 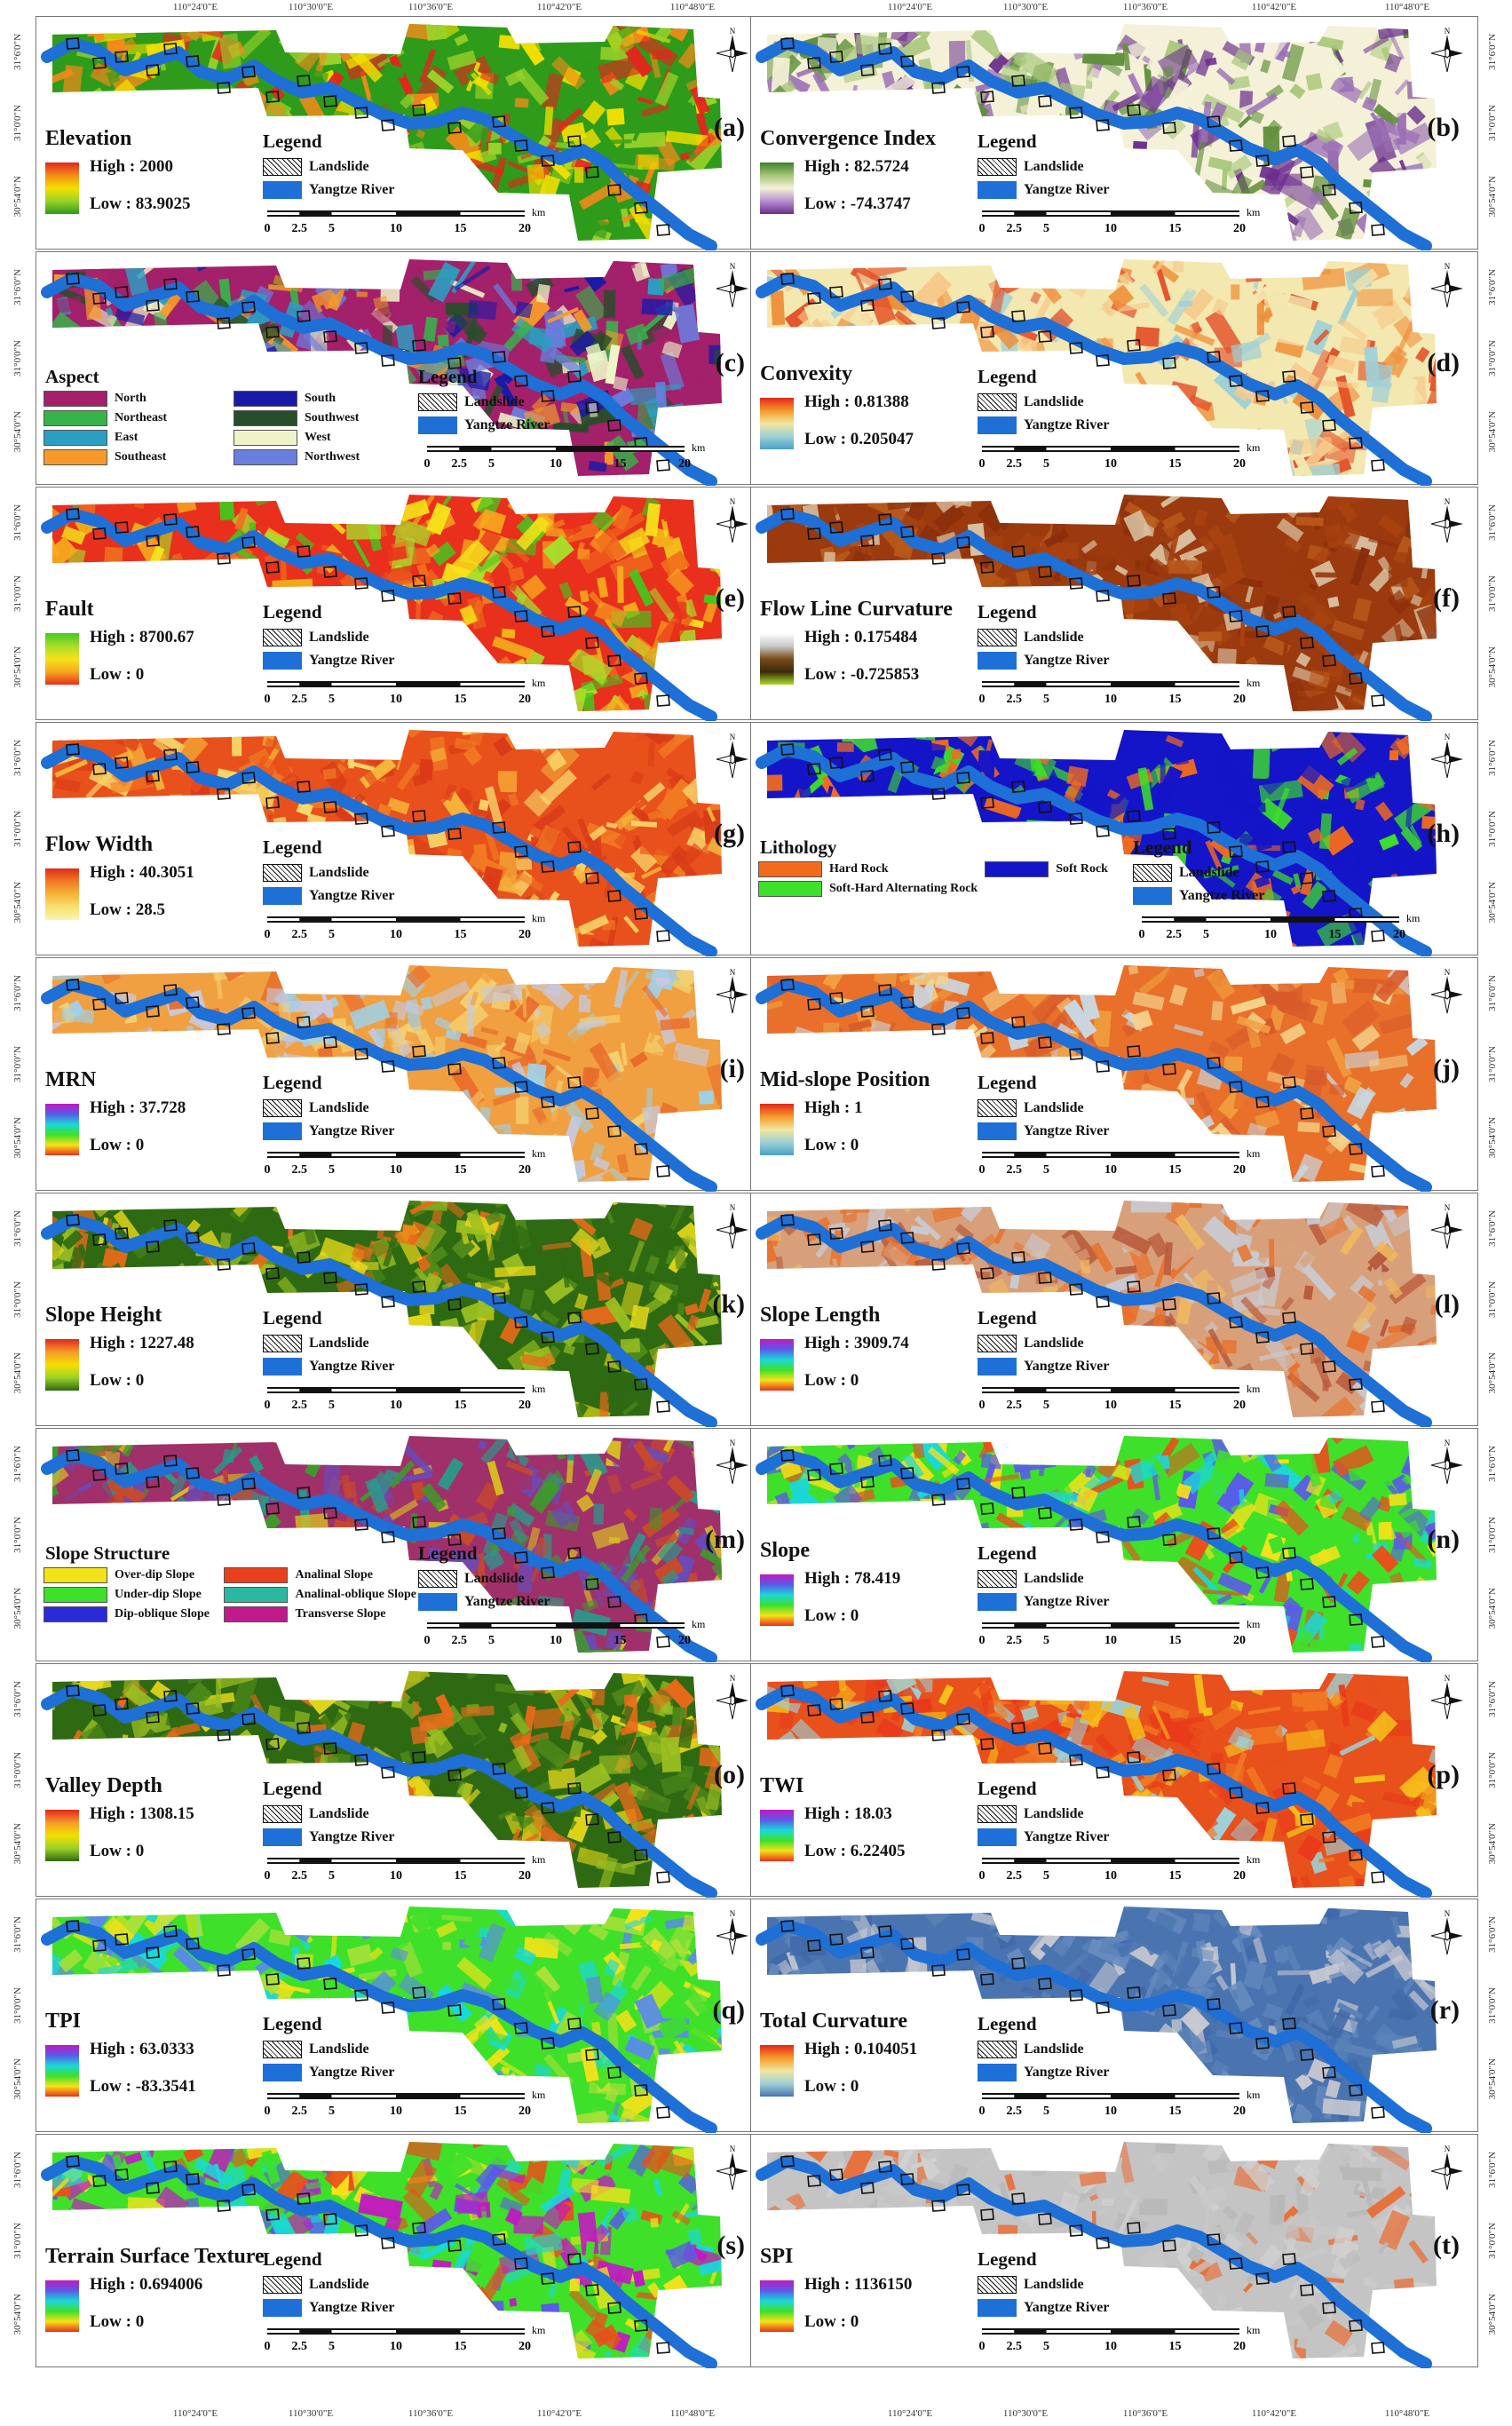 What do you see at coordinates (1446, 1069) in the screenshot?
I see `panel-label: (j)` at bounding box center [1446, 1069].